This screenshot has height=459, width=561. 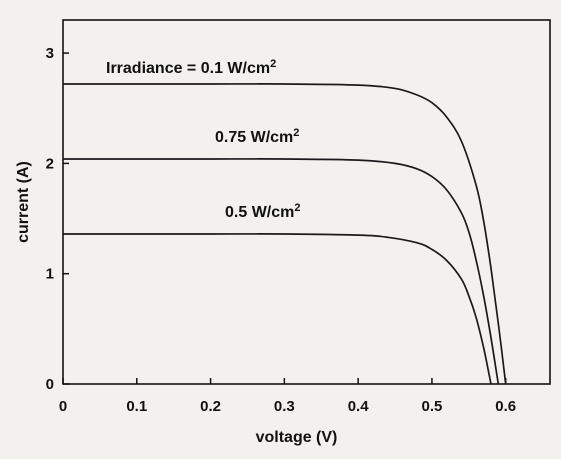 I want to click on series-label-0: Irradiance = 0.1 W/cm2, so click(x=191, y=67).